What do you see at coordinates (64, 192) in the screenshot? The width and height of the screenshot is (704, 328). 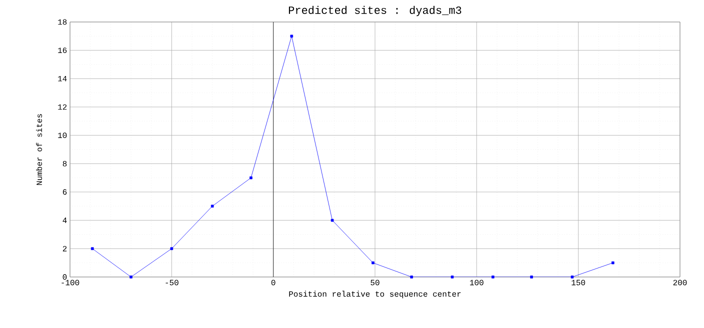 I see `y-tick-label: 6` at bounding box center [64, 192].